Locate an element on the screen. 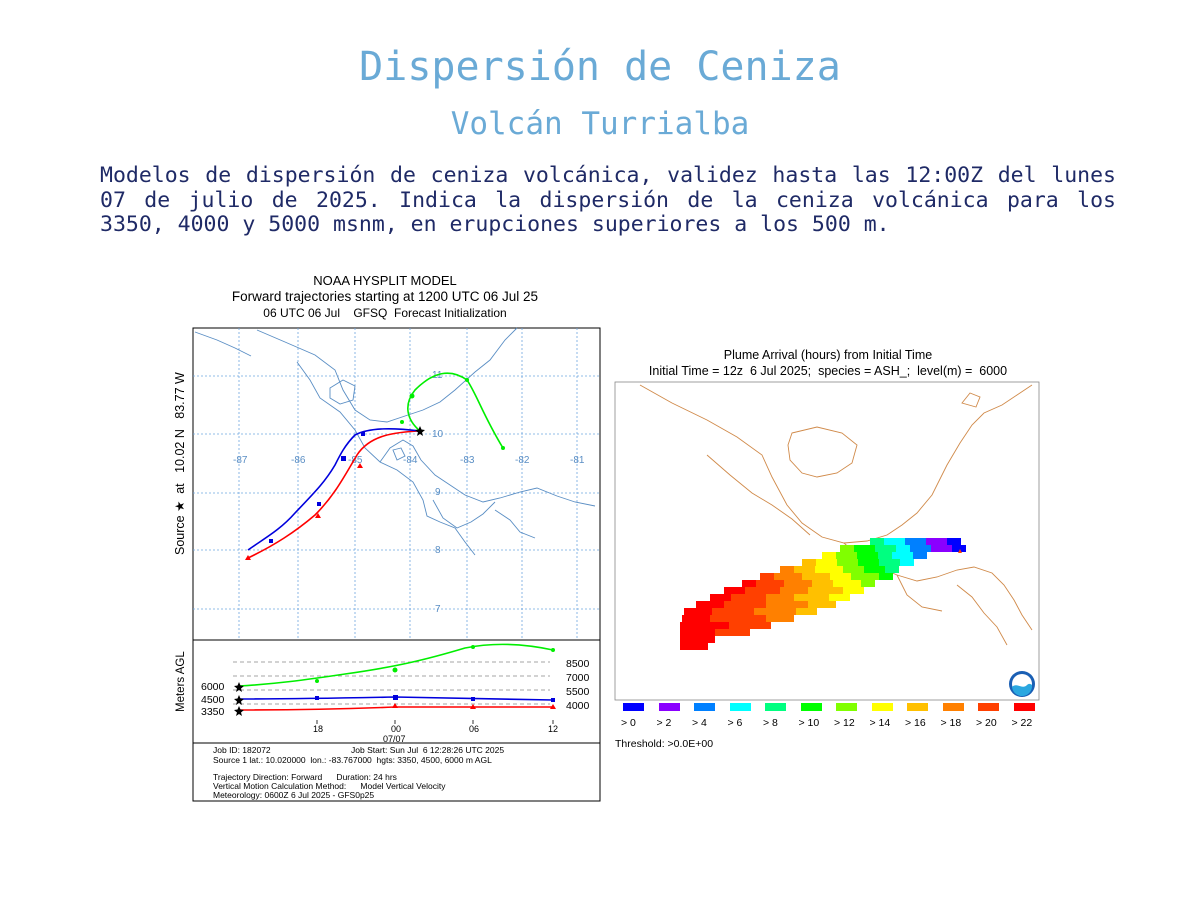 The image size is (1200, 900). legend-label: > 18 is located at coordinates (951, 723).